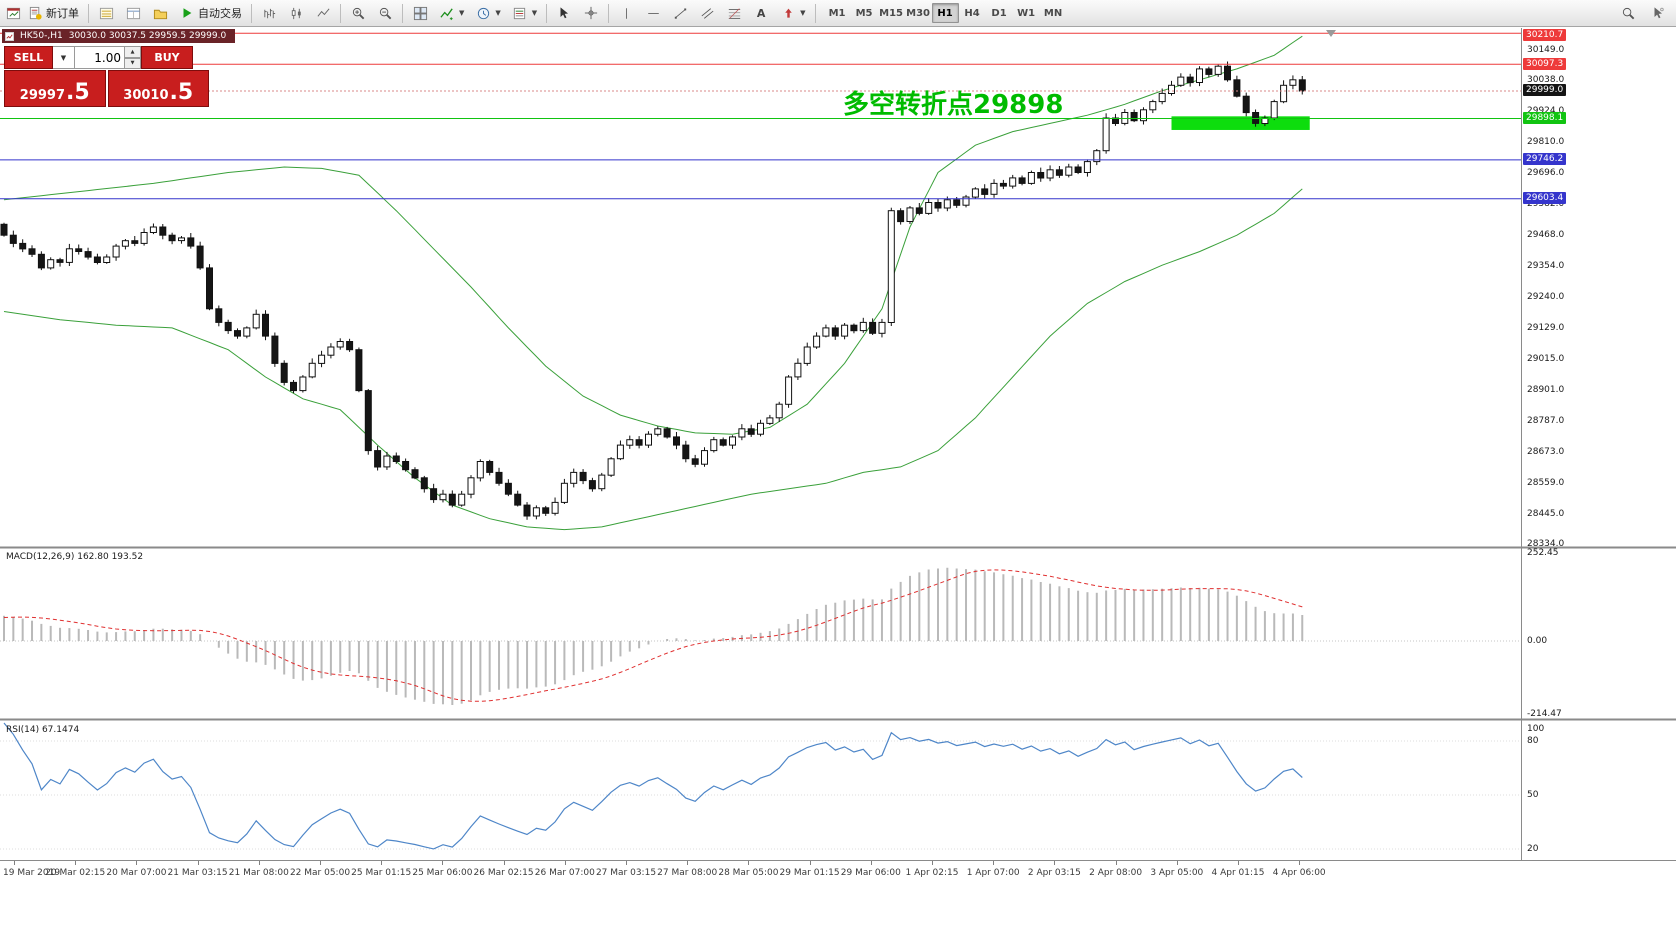 The image size is (1676, 948). Describe the element at coordinates (788, 13) in the screenshot. I see `arrow-shape-icon` at that location.